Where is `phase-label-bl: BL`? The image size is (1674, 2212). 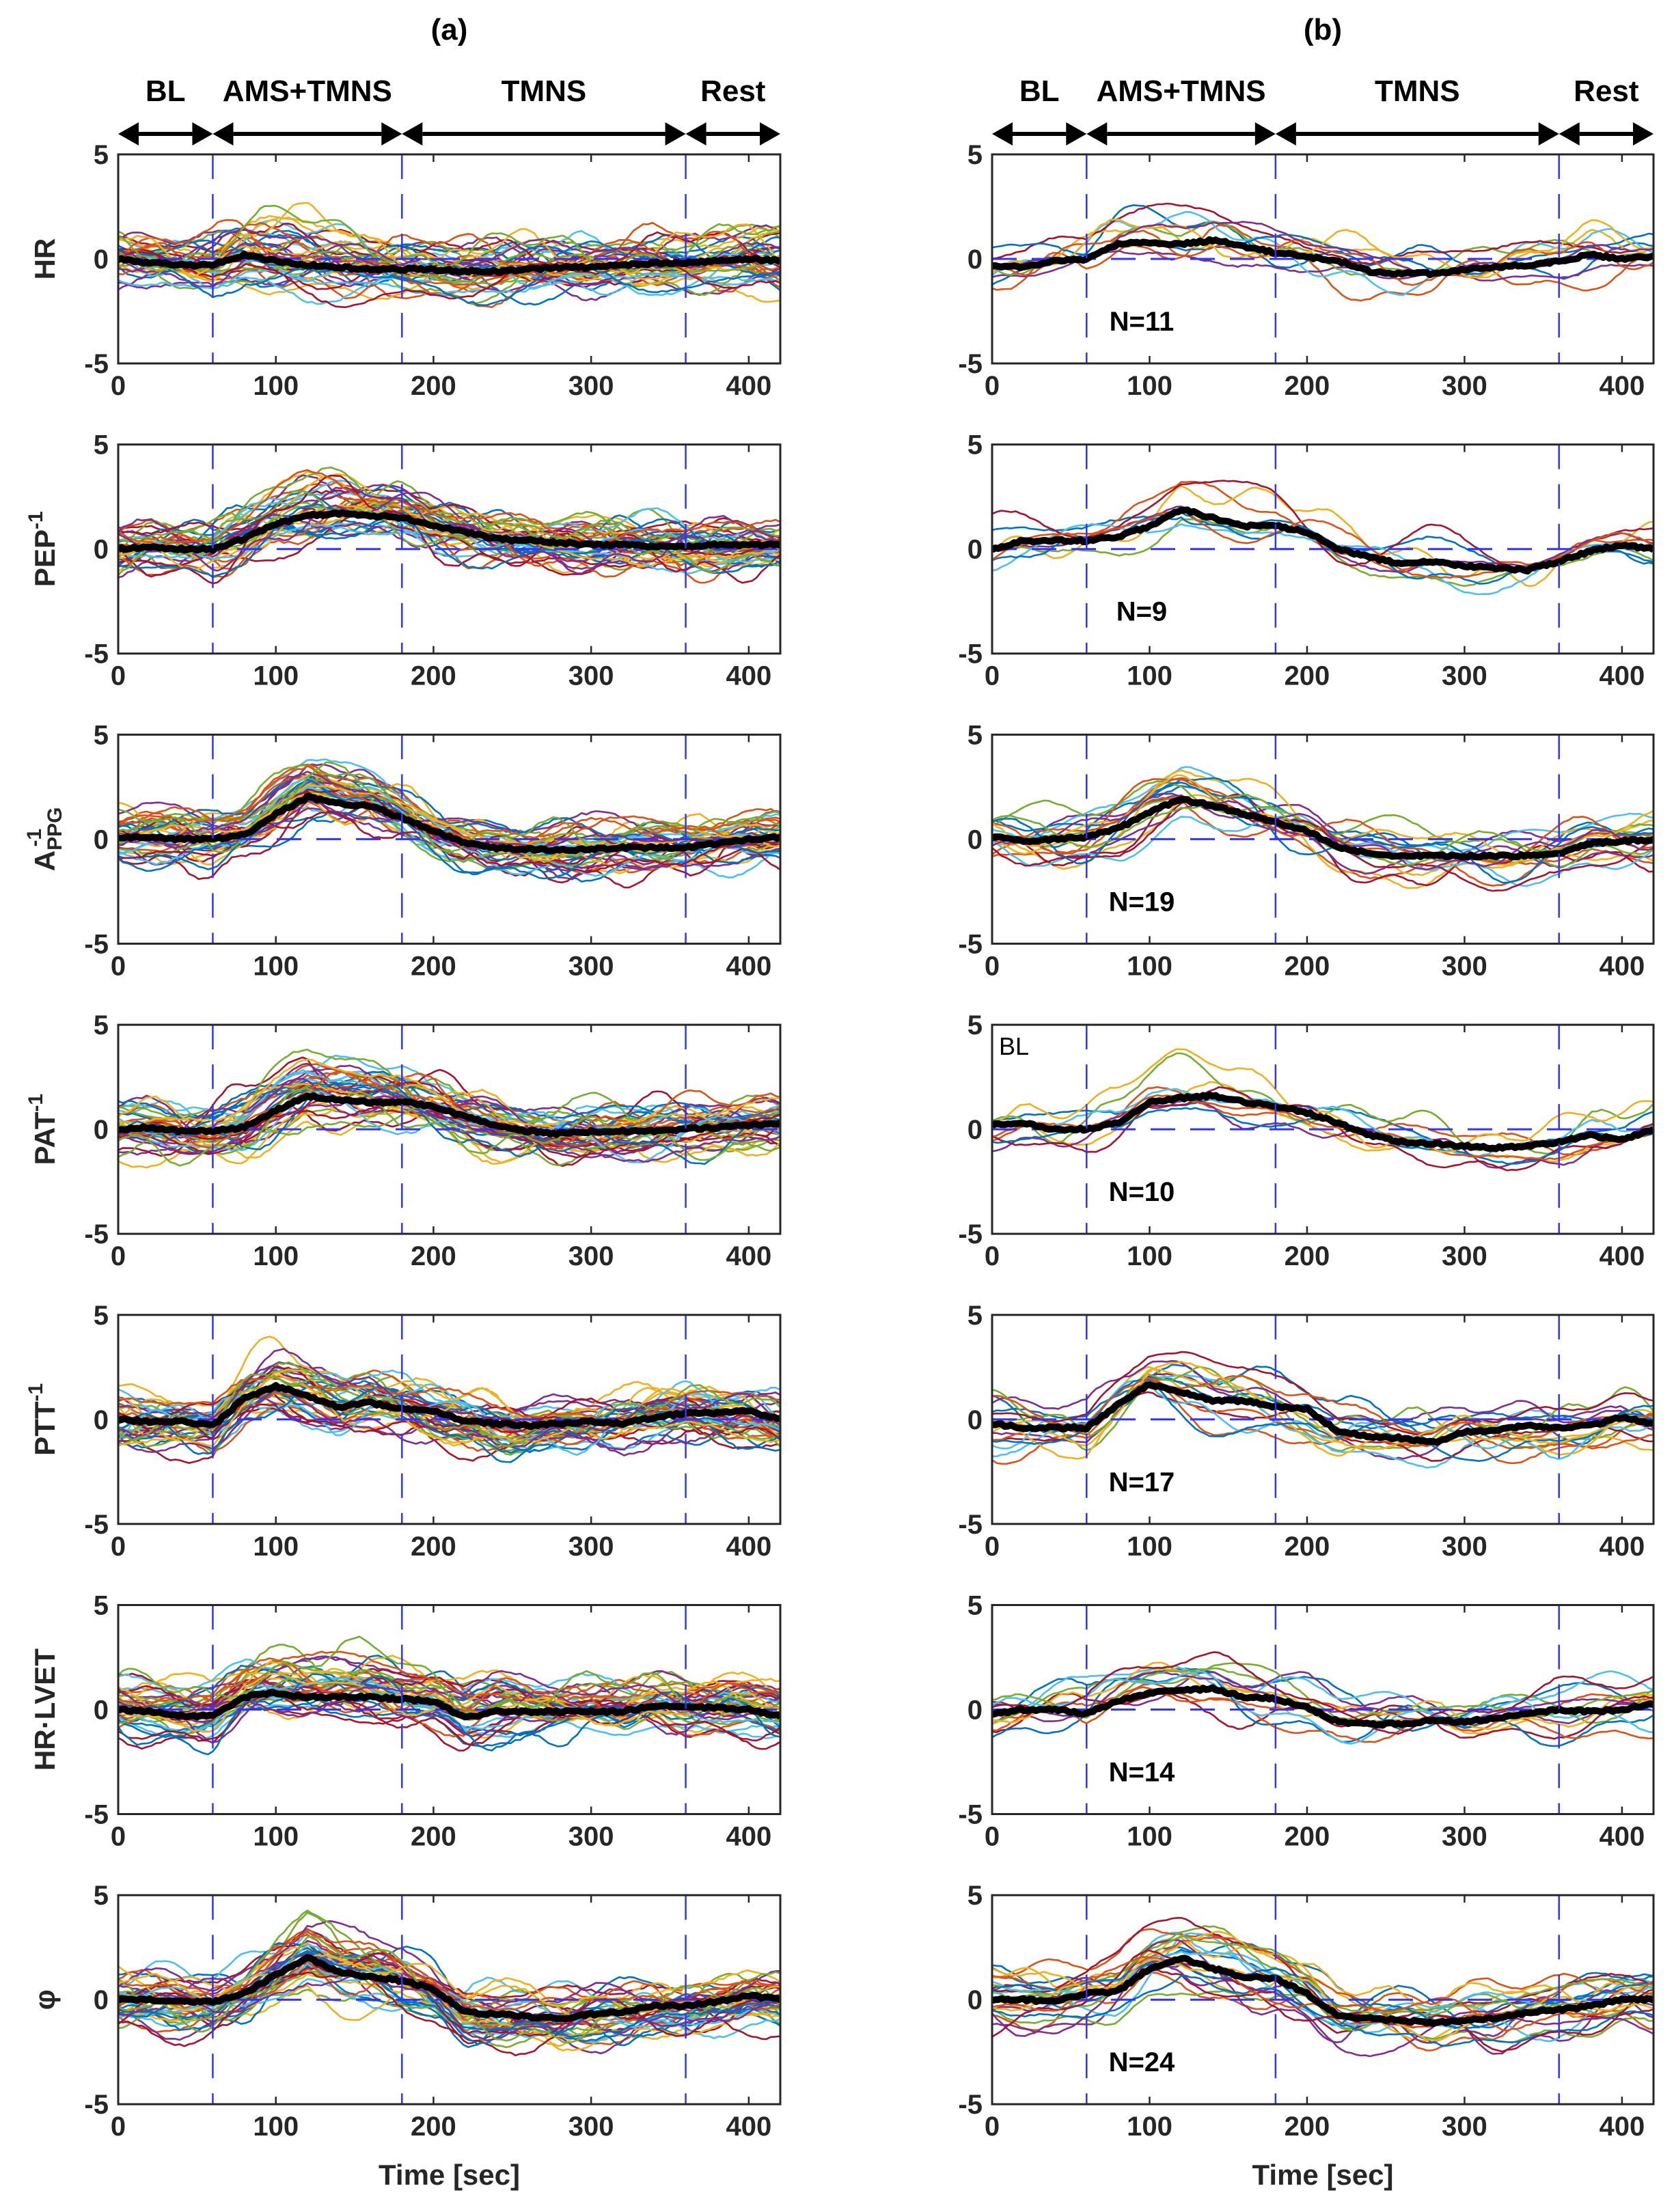 phase-label-bl: BL is located at coordinates (166, 91).